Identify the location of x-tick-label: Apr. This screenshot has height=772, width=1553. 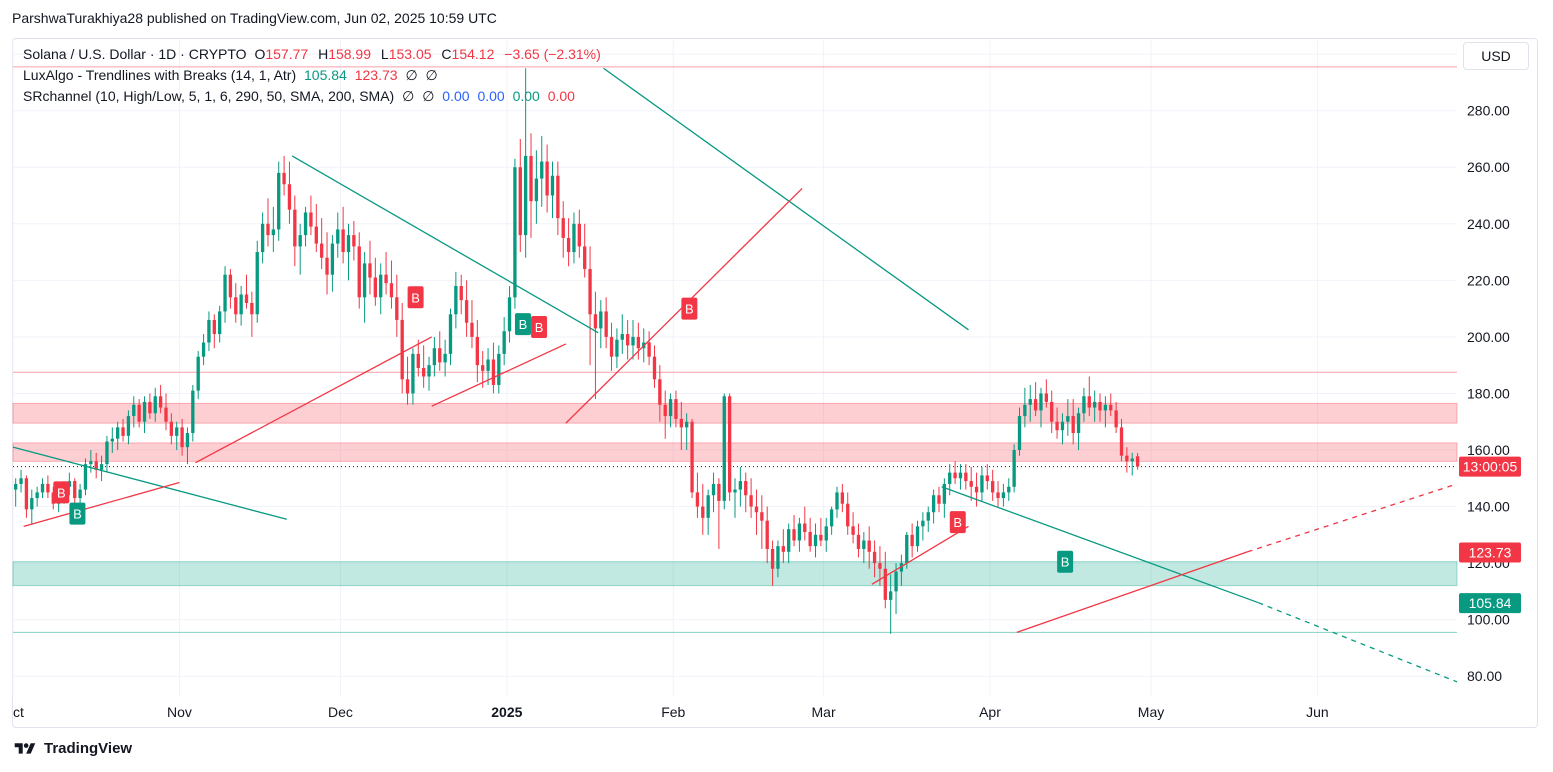
(990, 712).